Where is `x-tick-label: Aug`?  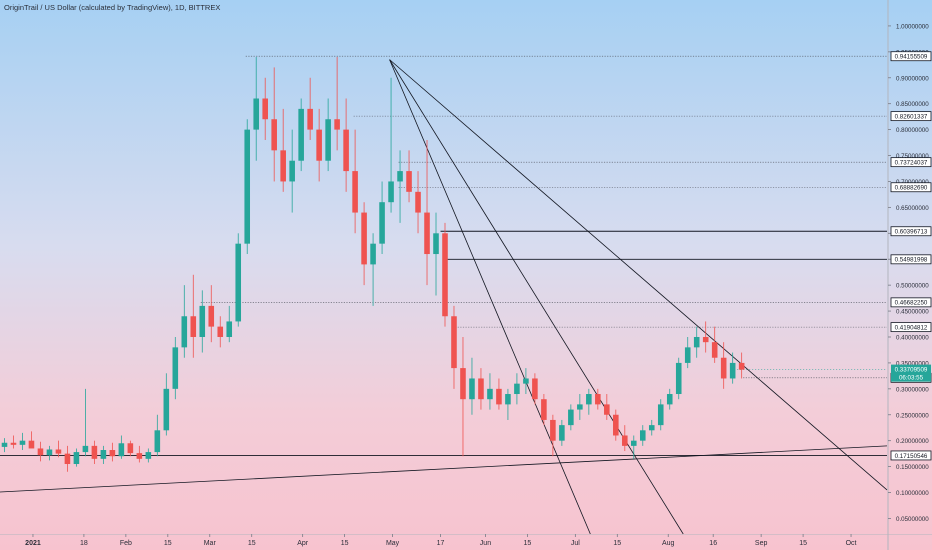 x-tick-label: Aug is located at coordinates (668, 543).